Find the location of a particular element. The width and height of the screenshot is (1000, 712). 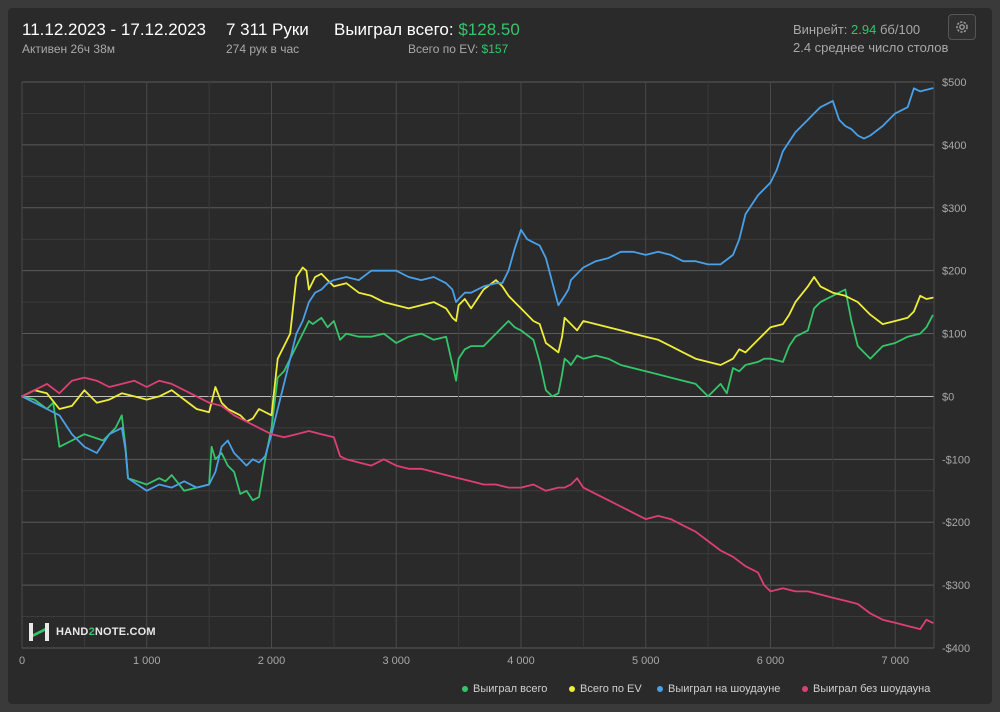

x-tick-label: 3 000 is located at coordinates (396, 661).